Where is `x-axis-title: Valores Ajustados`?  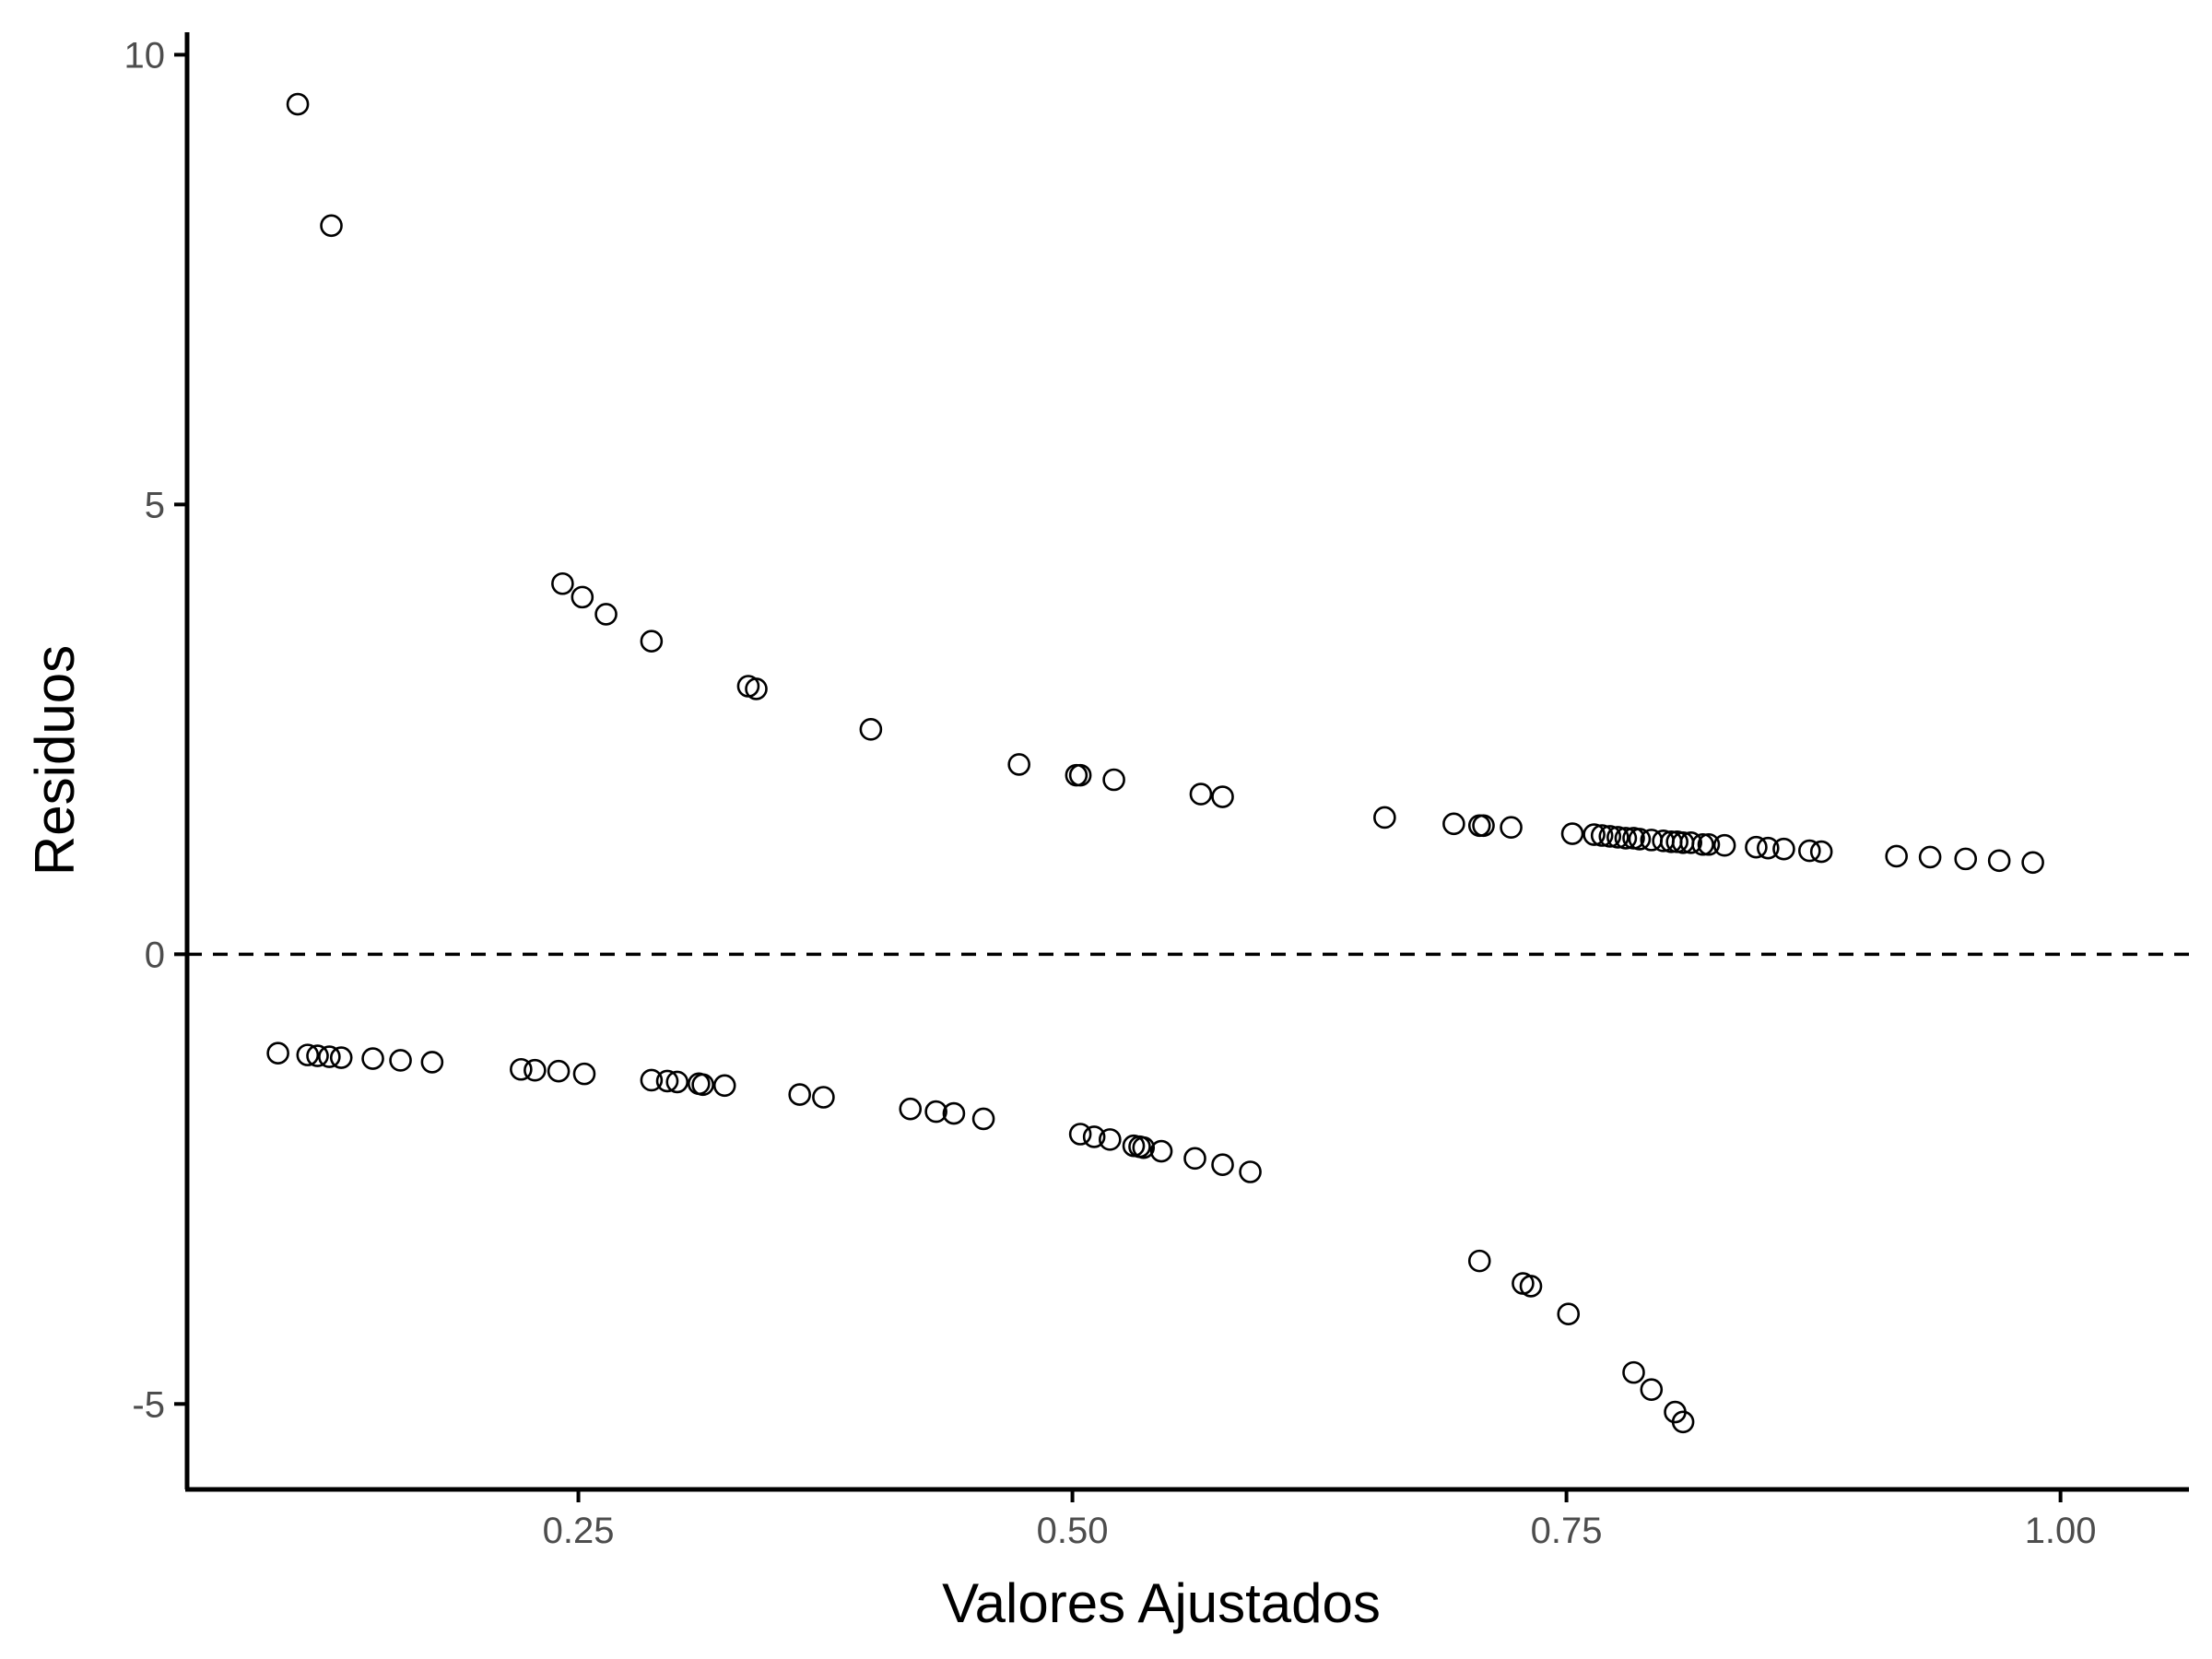
x-axis-title: Valores Ajustados is located at coordinates (1161, 1603).